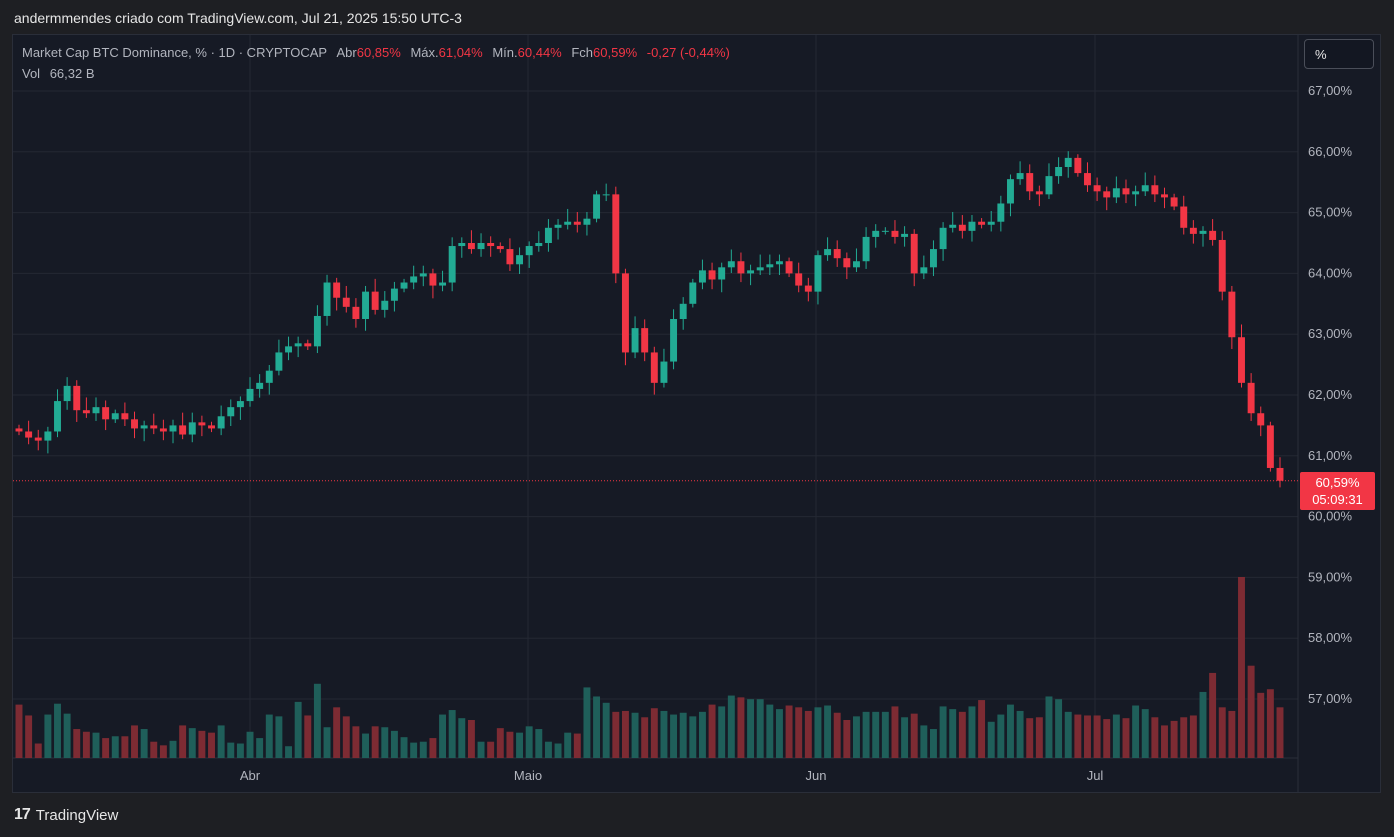 This screenshot has width=1394, height=837. Describe the element at coordinates (66, 815) in the screenshot. I see `footer-brand: 17 TradingView` at that location.